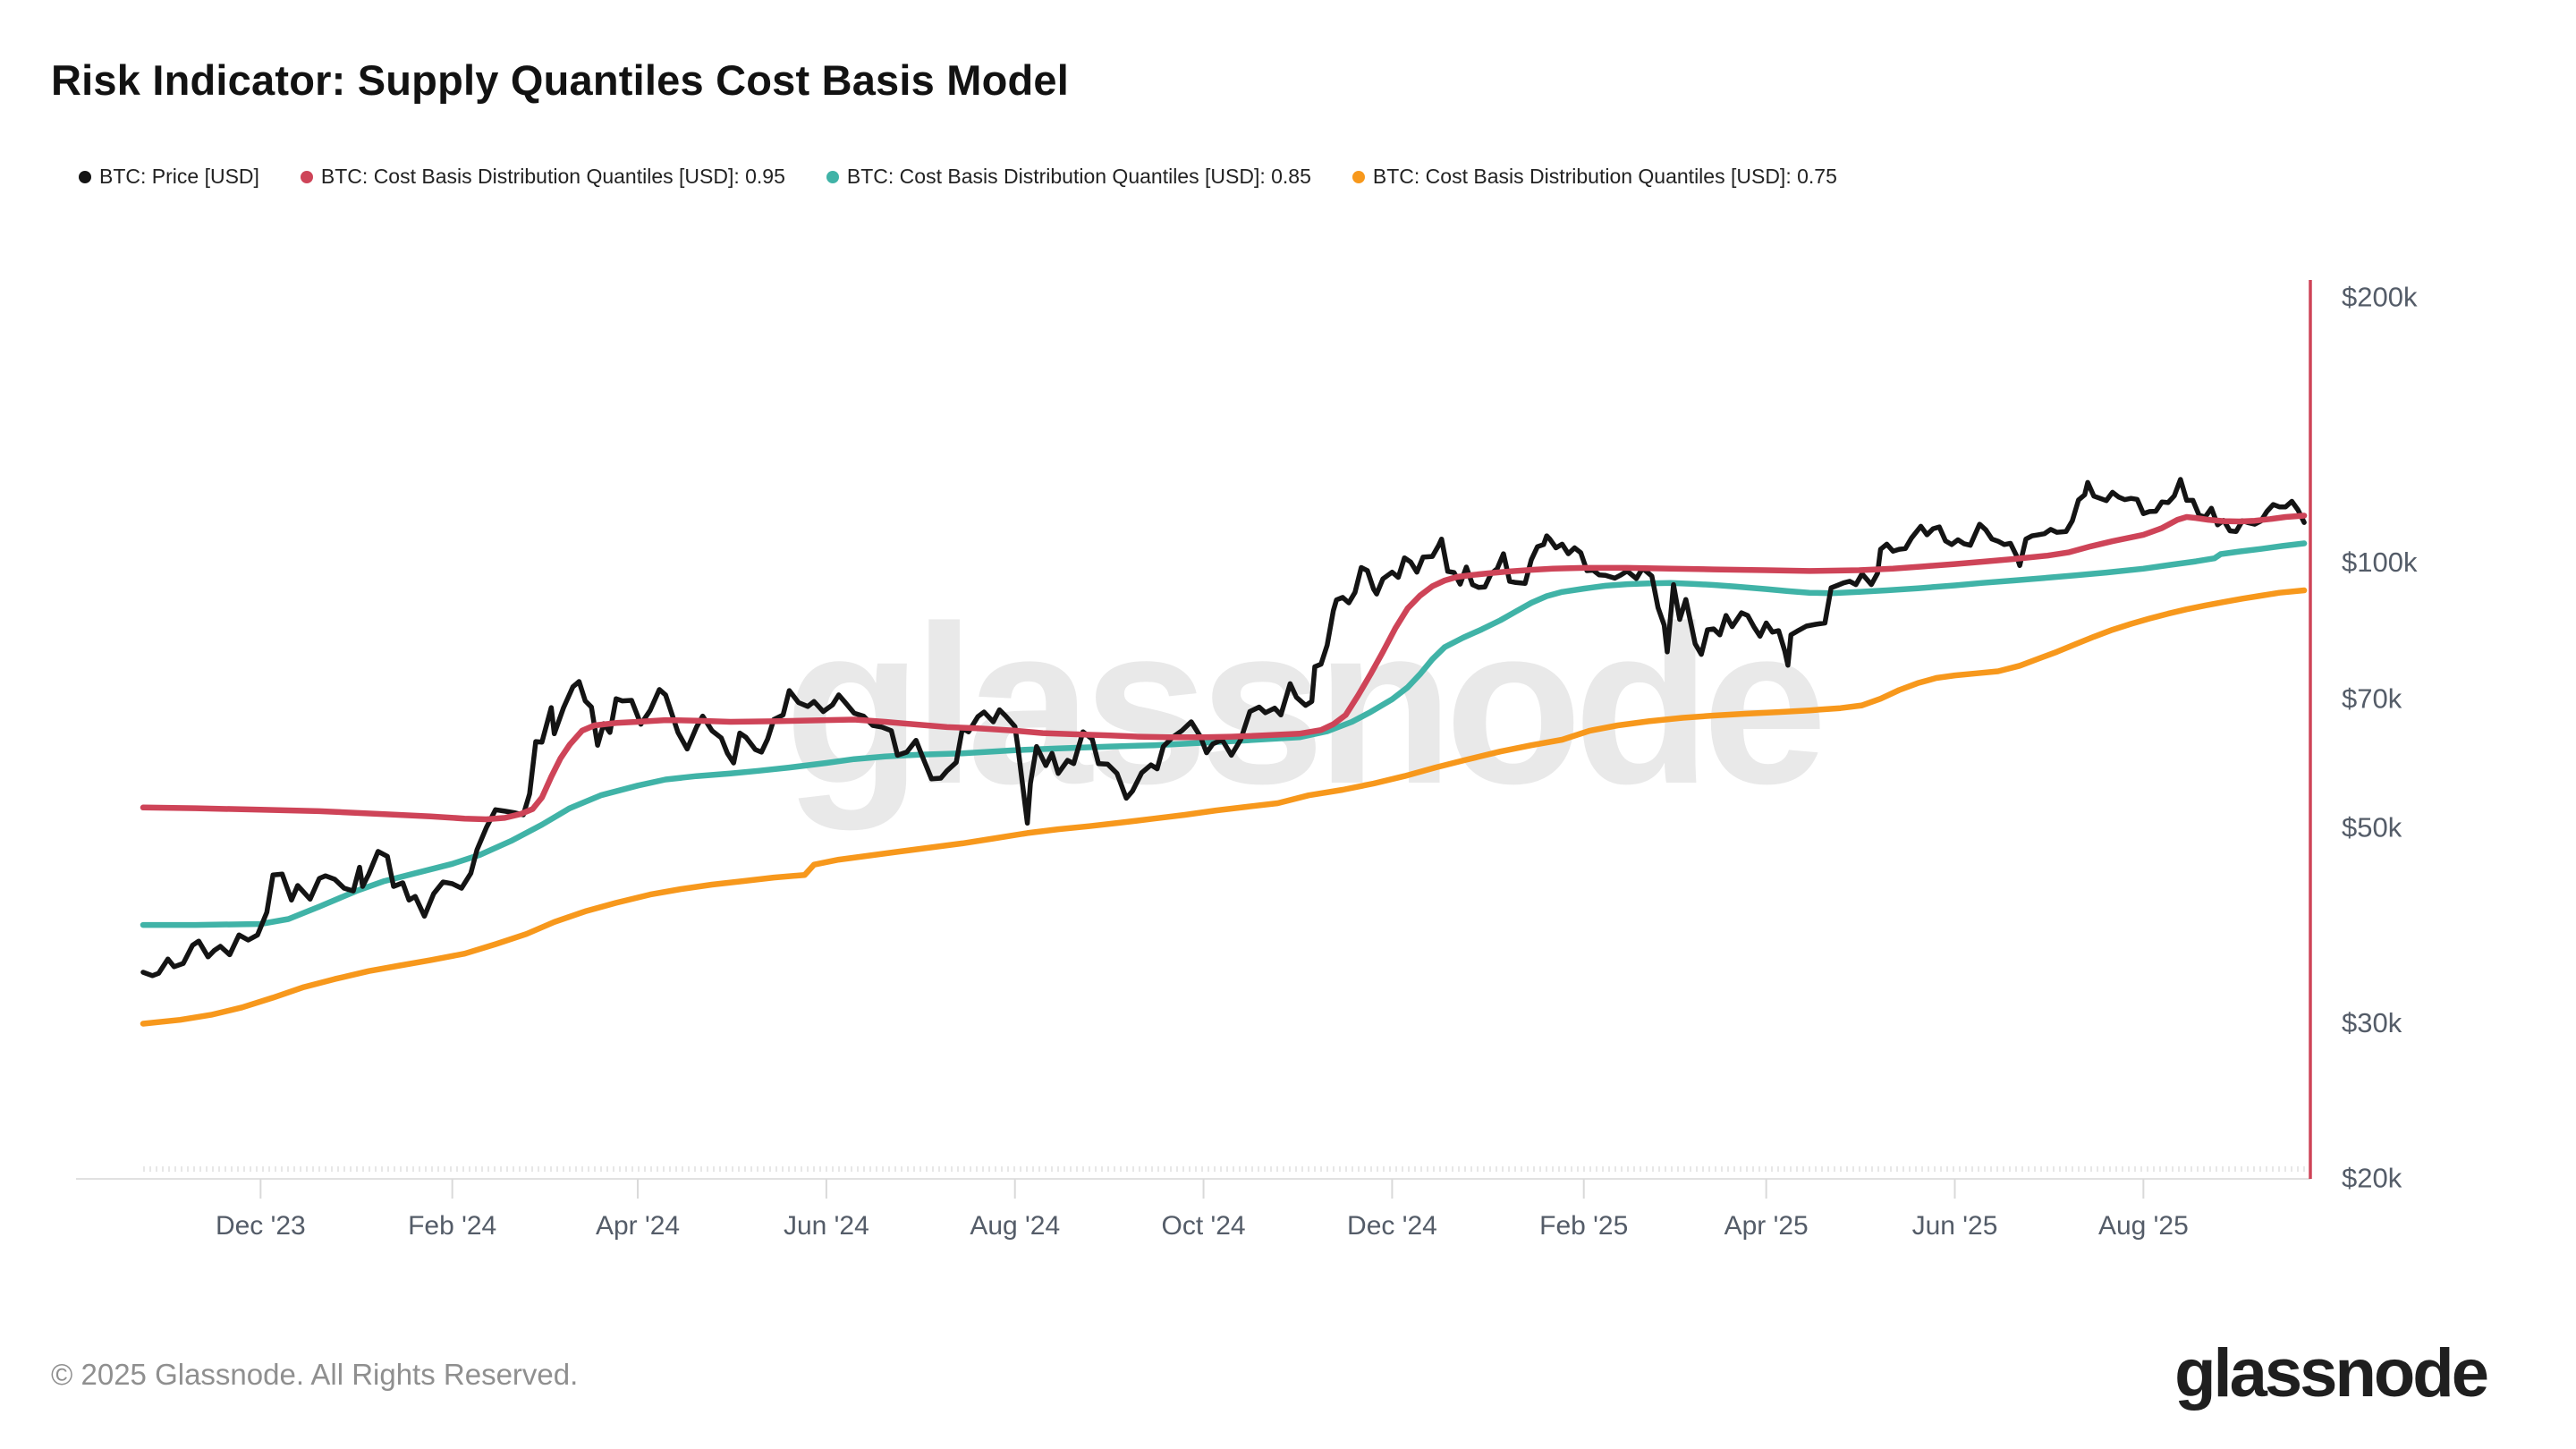 The image size is (2576, 1449). I want to click on x-axis-label: Jun '24, so click(826, 1226).